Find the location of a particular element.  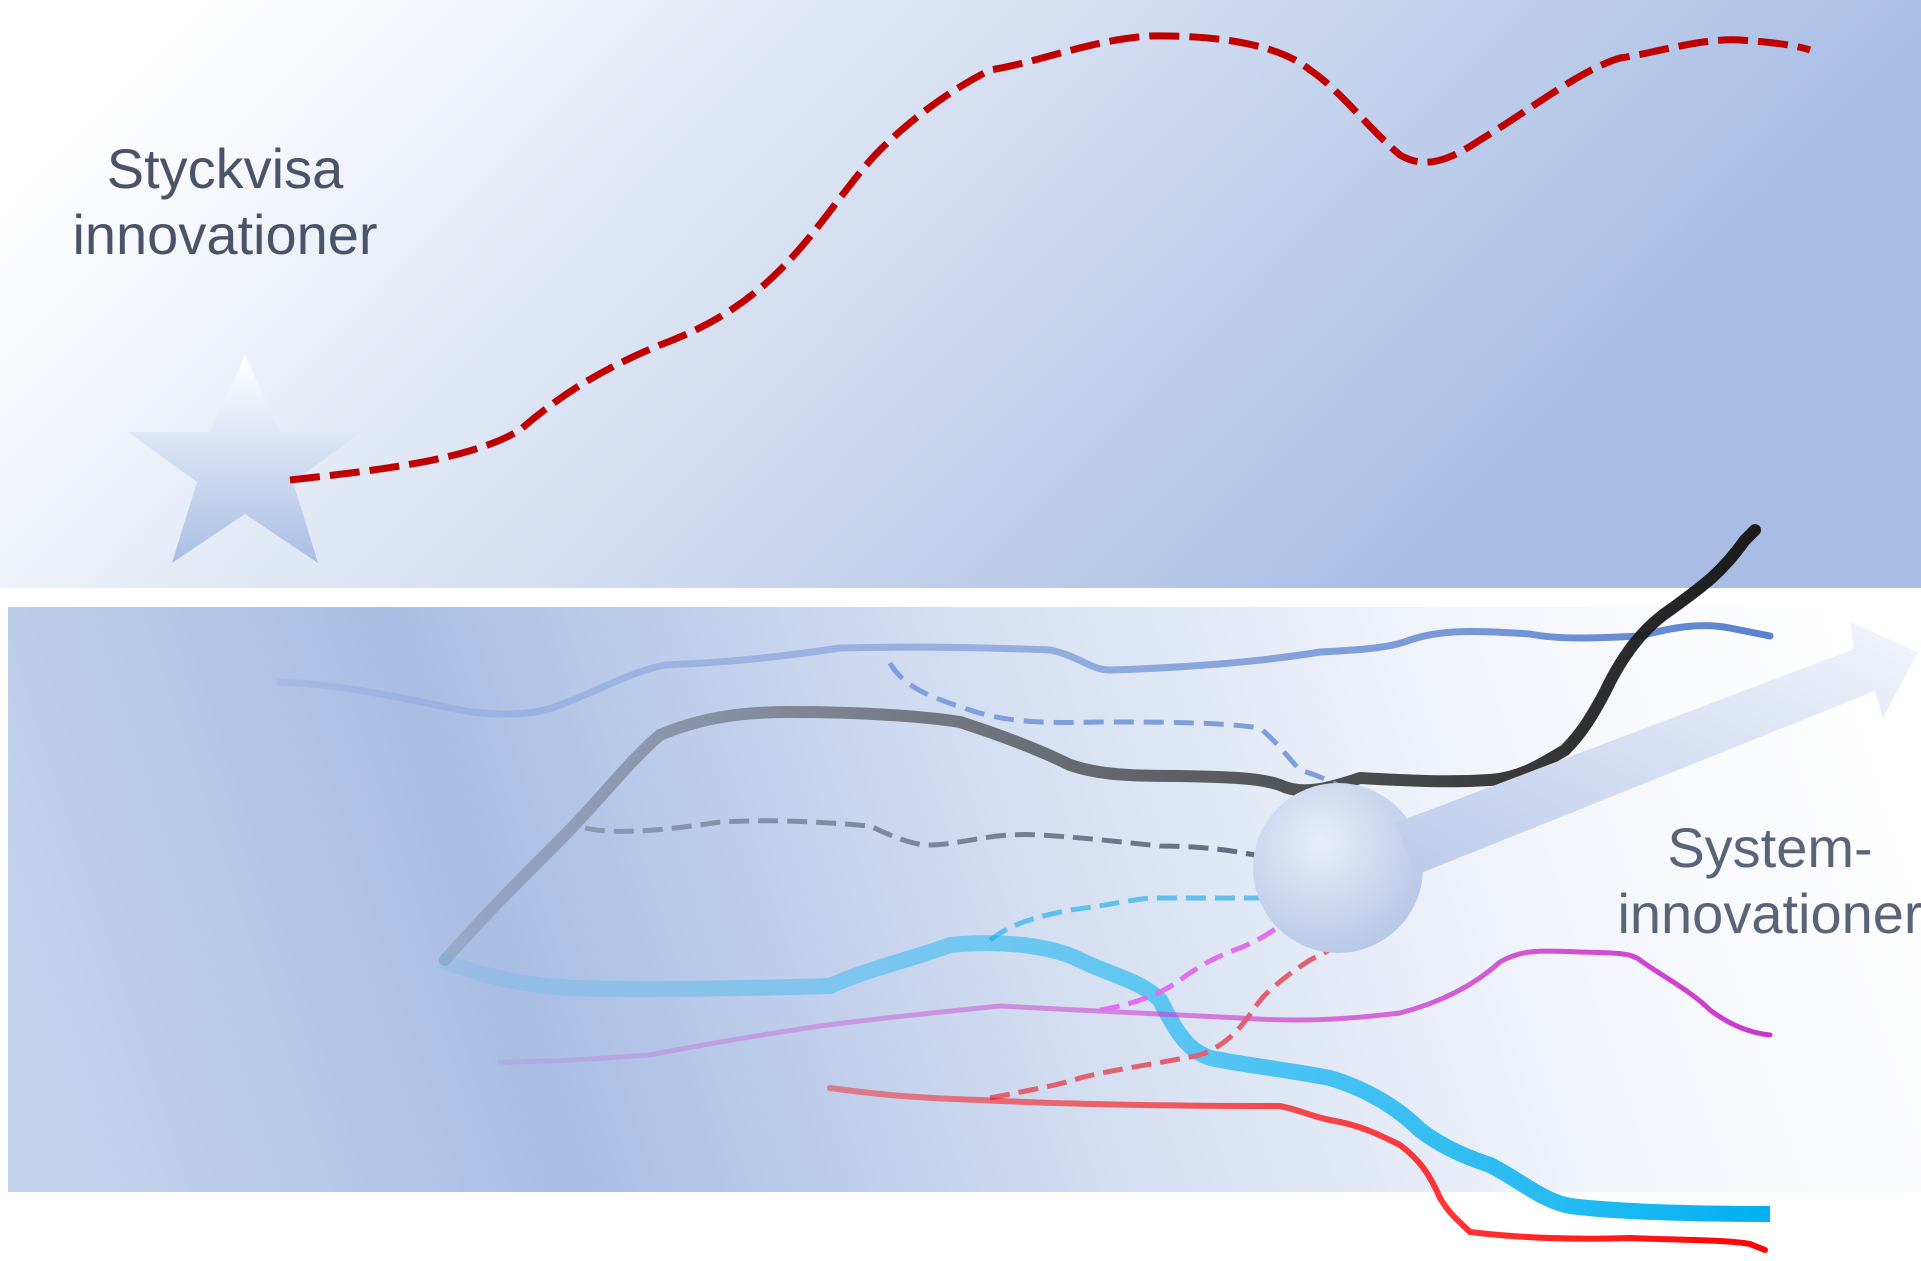

blue-system-line is located at coordinates (1025, 670).